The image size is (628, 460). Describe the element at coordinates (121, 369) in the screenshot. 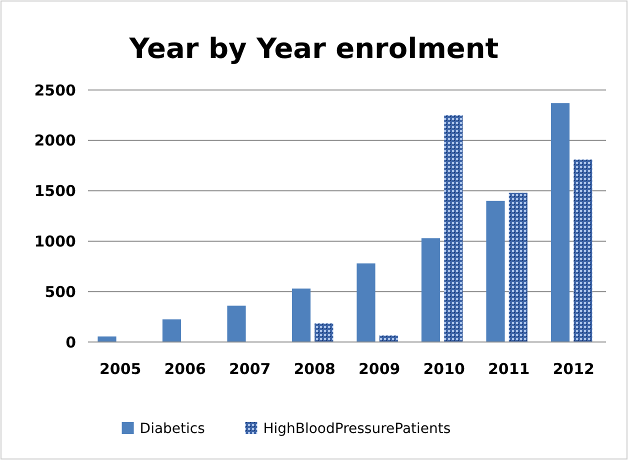

I see `x-tick-label: 2005` at that location.